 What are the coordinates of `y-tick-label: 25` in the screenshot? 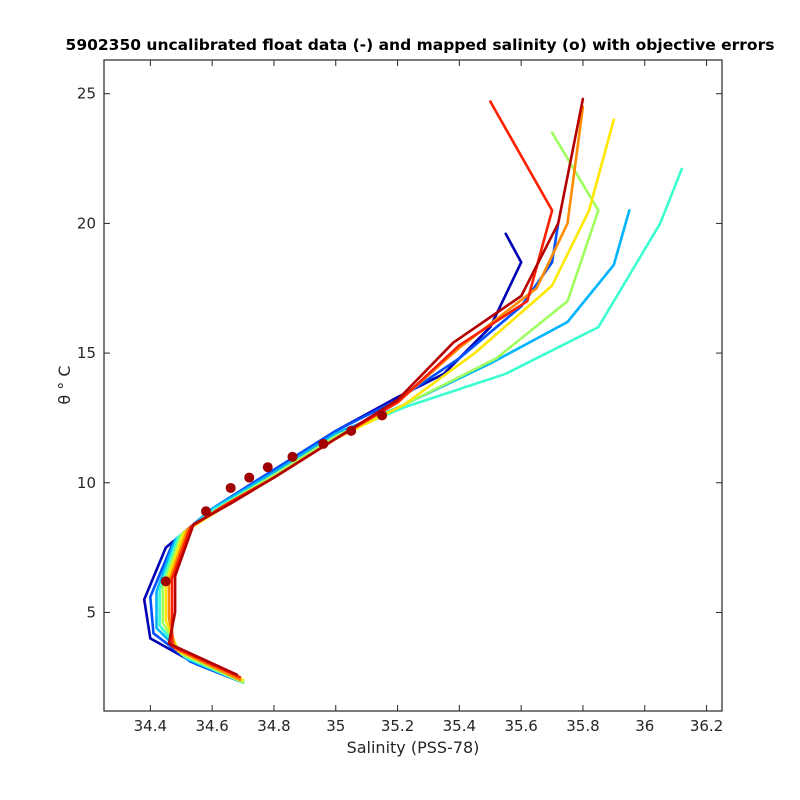 It's located at (86, 94).